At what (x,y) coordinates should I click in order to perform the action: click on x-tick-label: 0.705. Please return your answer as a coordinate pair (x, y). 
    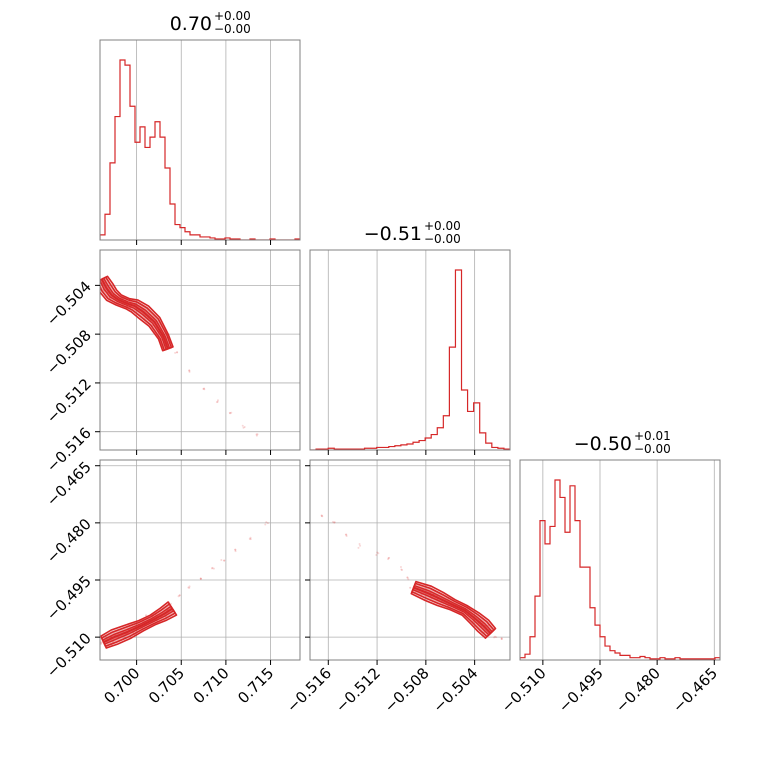
    Looking at the image, I should click on (166, 685).